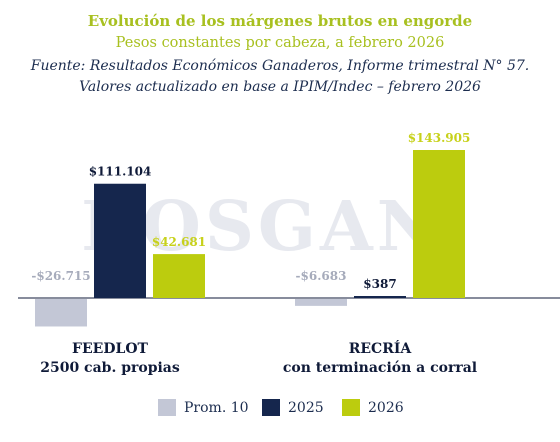 The width and height of the screenshot is (560, 442). Describe the element at coordinates (61, 313) in the screenshot. I see `bar-feedlot-prom10` at that location.